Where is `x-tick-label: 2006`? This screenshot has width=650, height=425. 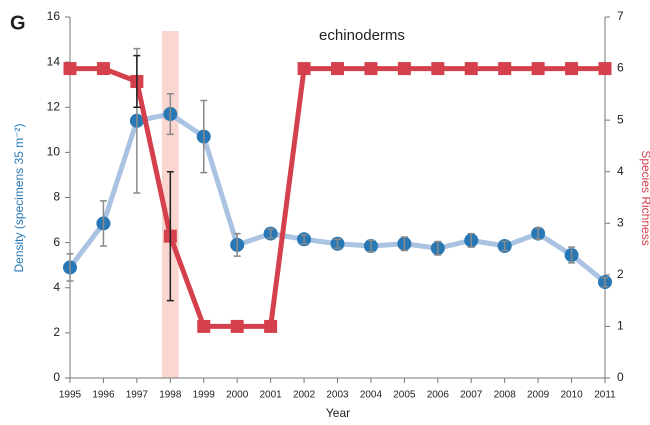
x-tick-label: 2006 is located at coordinates (438, 395).